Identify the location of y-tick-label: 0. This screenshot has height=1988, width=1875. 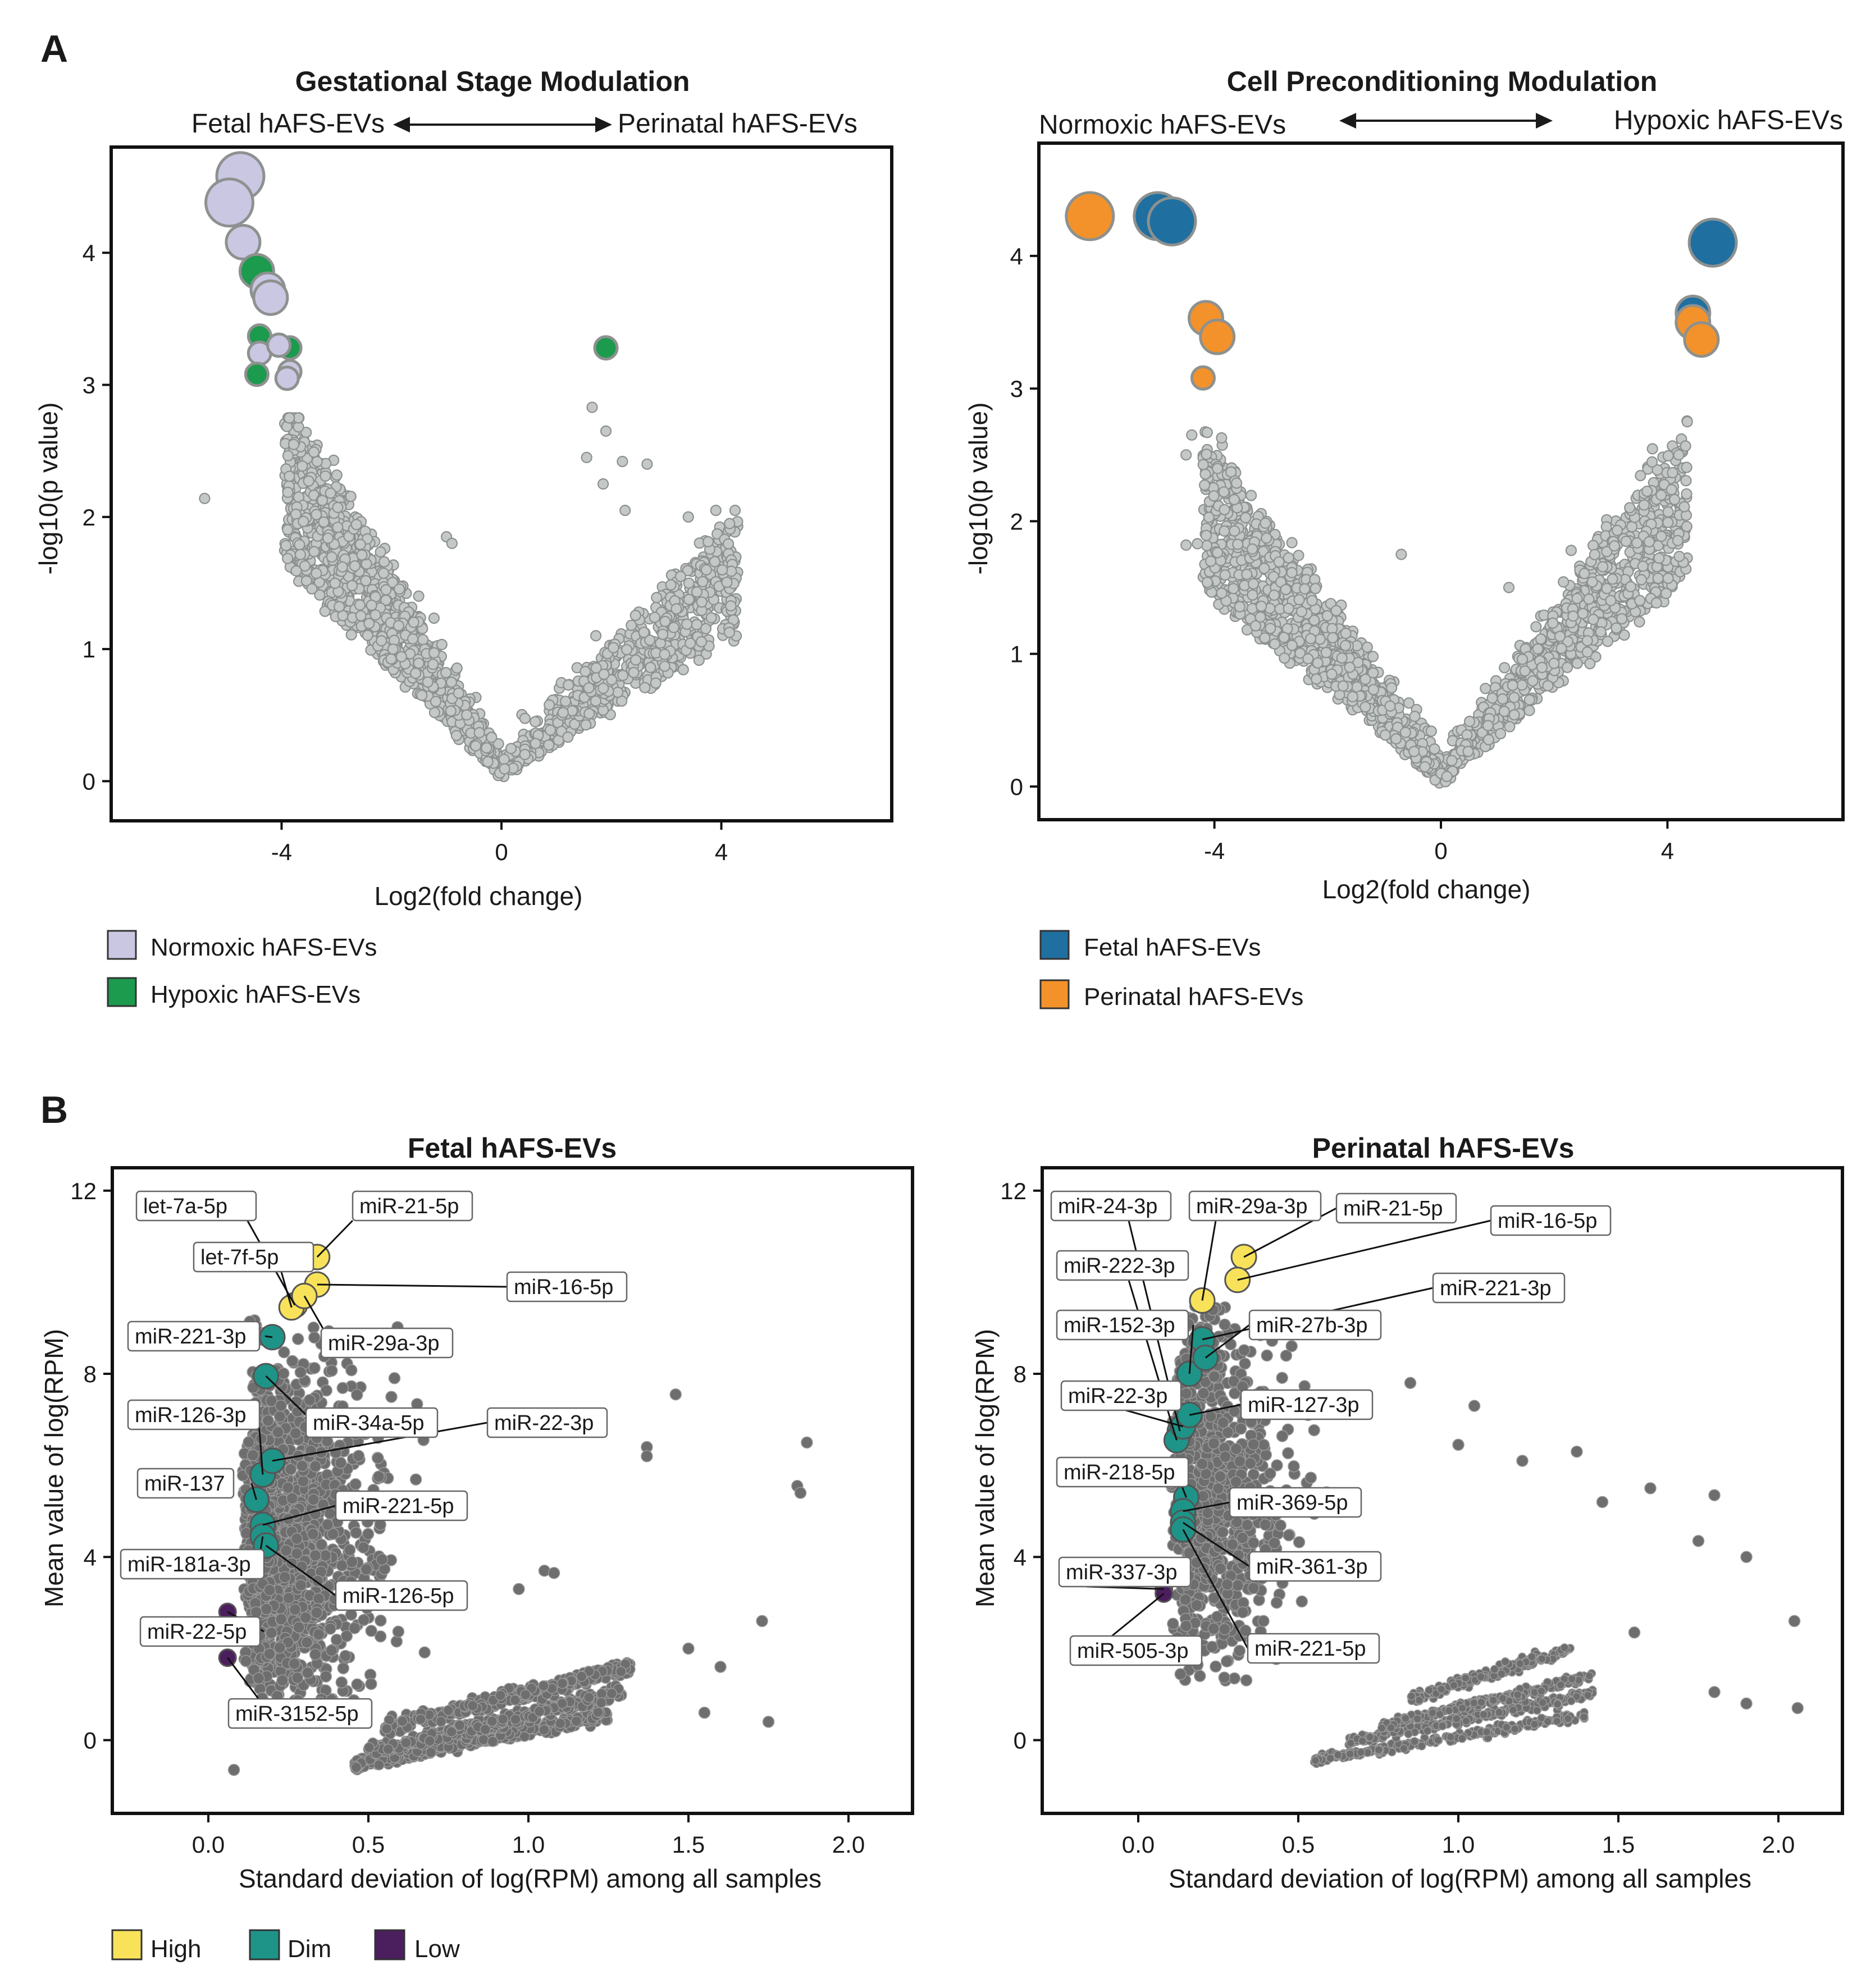
(89, 781).